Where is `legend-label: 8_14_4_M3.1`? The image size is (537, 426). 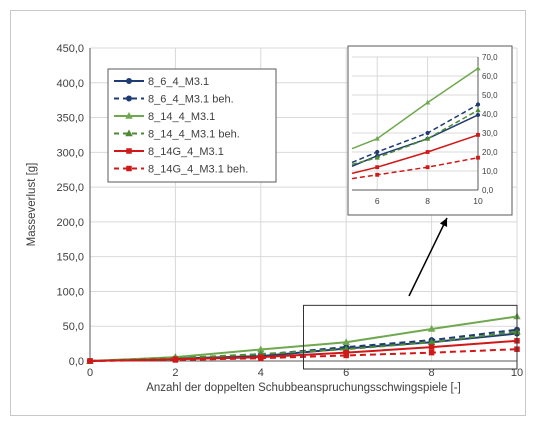
legend-label: 8_14_4_M3.1 is located at coordinates (181, 117).